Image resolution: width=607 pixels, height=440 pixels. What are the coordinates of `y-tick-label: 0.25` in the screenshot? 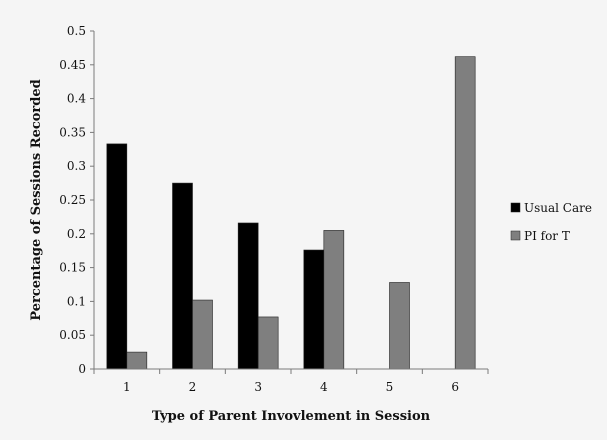 It's located at (72, 200).